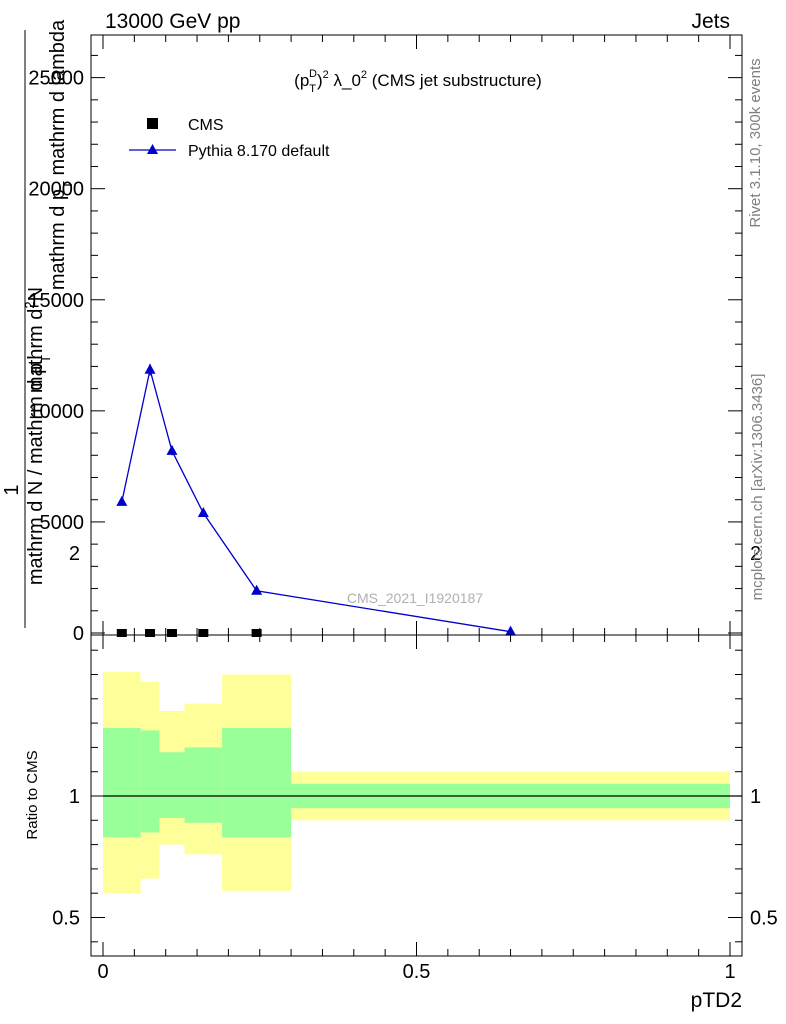 The height and width of the screenshot is (1024, 786). I want to click on x-tick-label: 1, so click(729, 972).